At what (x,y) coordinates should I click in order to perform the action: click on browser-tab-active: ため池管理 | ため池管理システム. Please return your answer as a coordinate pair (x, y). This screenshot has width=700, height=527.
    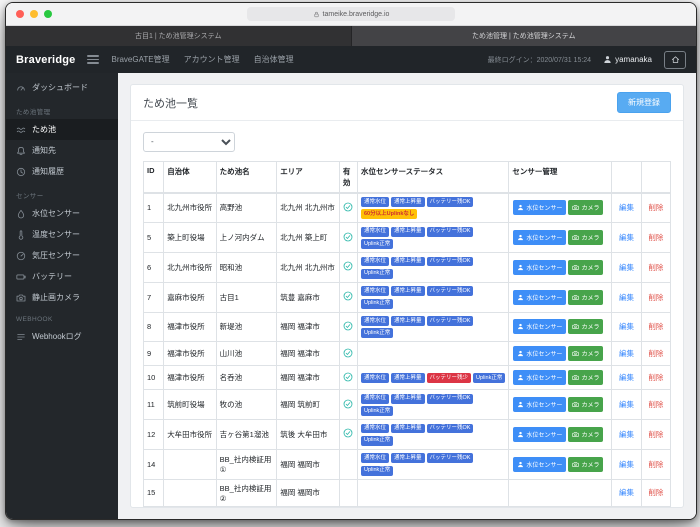
    Looking at the image, I should click on (523, 36).